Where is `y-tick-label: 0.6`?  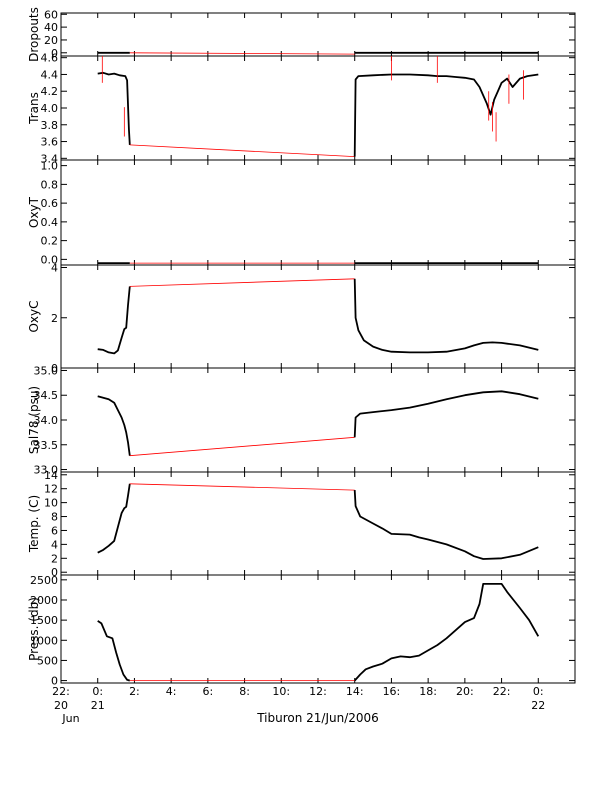
y-tick-label: 0.6 is located at coordinates (50, 203).